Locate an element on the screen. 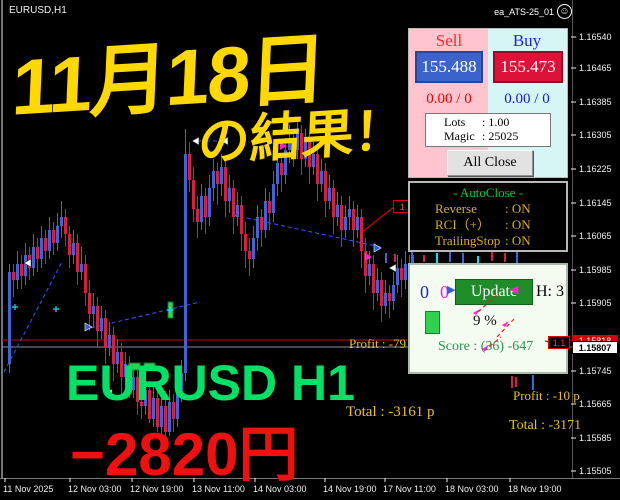  autoclose-row: RCI（+）: ON is located at coordinates (488, 225).